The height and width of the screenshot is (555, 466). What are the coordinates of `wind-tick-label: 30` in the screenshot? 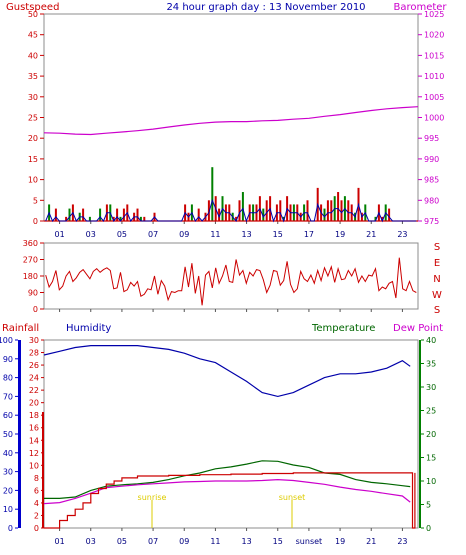 It's located at (33, 97).